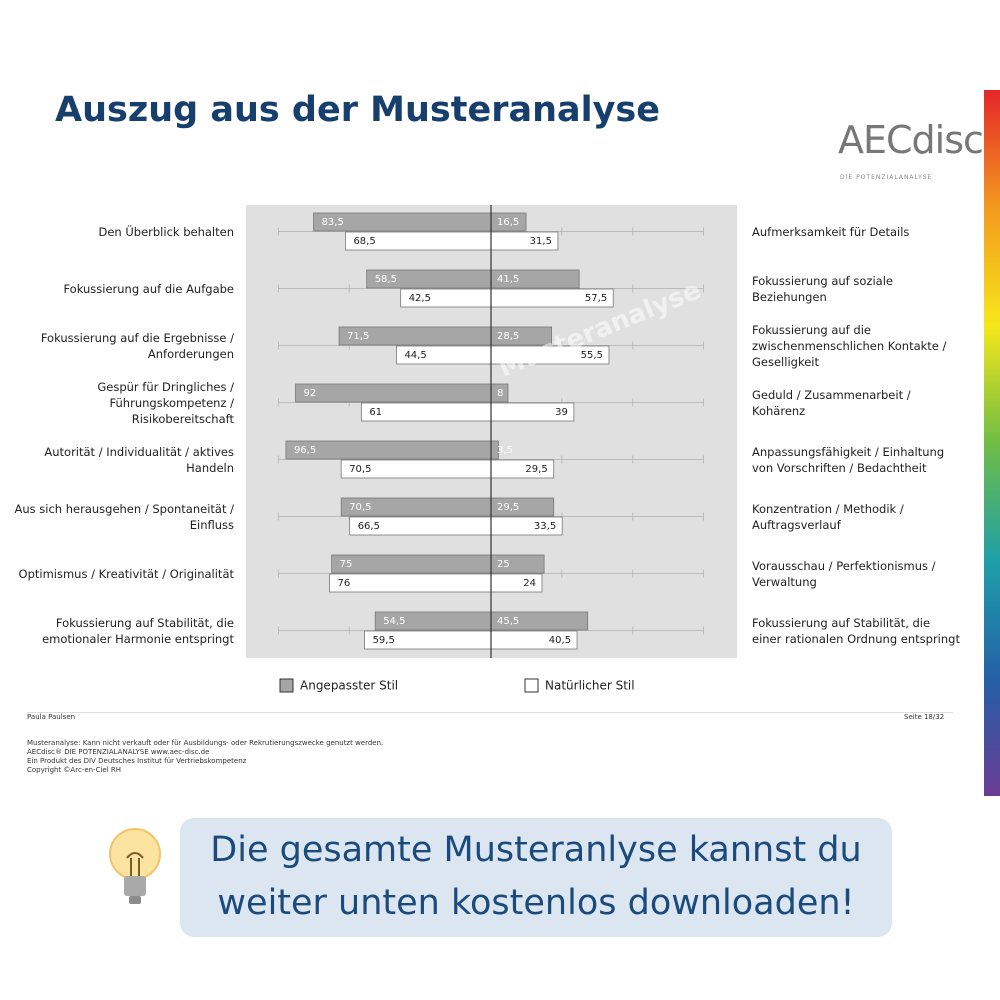 The width and height of the screenshot is (1000, 1000). Describe the element at coordinates (560, 640) in the screenshot. I see `value-label: 40,5` at that location.